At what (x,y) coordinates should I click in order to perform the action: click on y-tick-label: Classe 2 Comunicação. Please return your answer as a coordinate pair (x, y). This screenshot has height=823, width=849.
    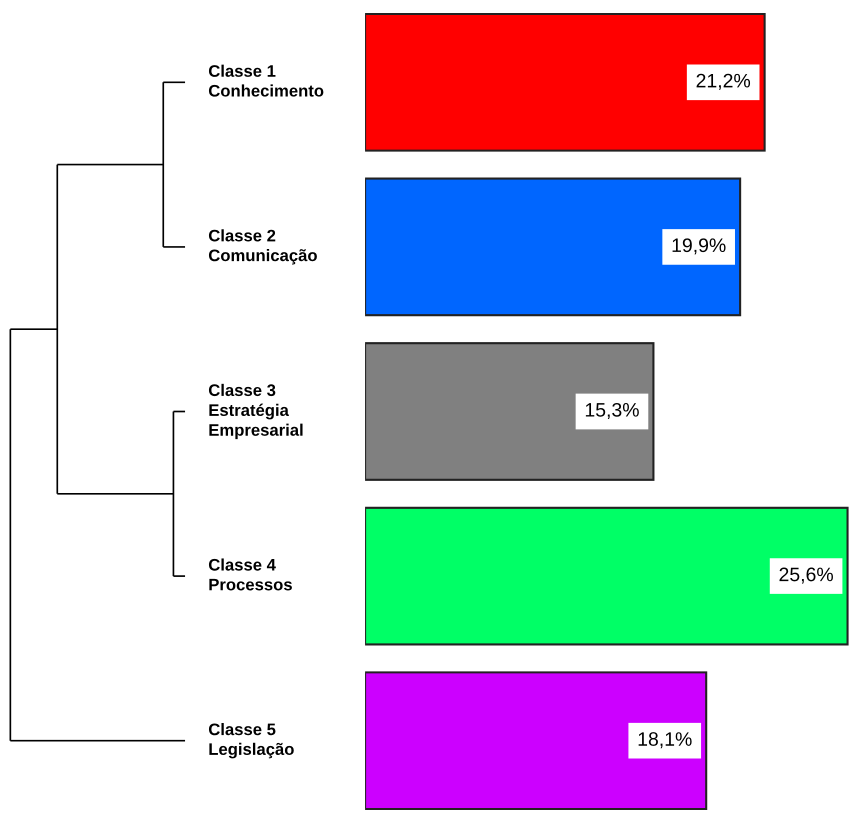
    Looking at the image, I should click on (262, 247).